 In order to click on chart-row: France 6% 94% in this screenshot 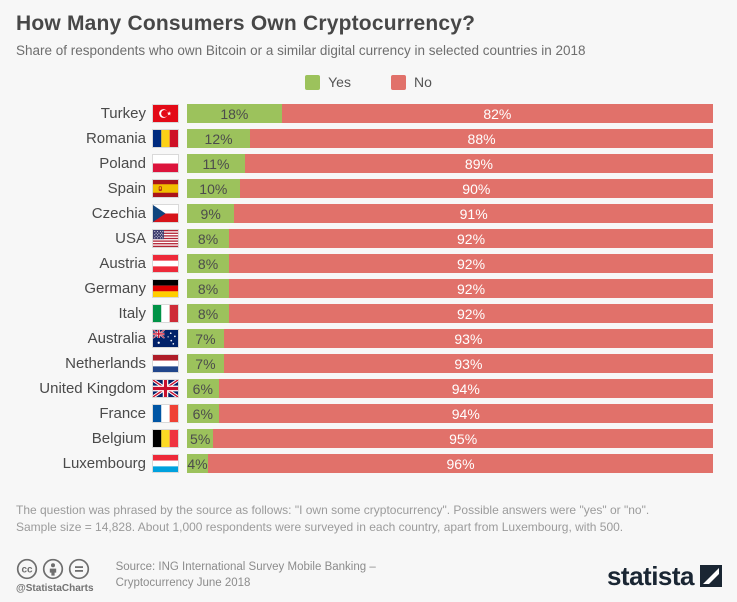, I will do `click(364, 413)`.